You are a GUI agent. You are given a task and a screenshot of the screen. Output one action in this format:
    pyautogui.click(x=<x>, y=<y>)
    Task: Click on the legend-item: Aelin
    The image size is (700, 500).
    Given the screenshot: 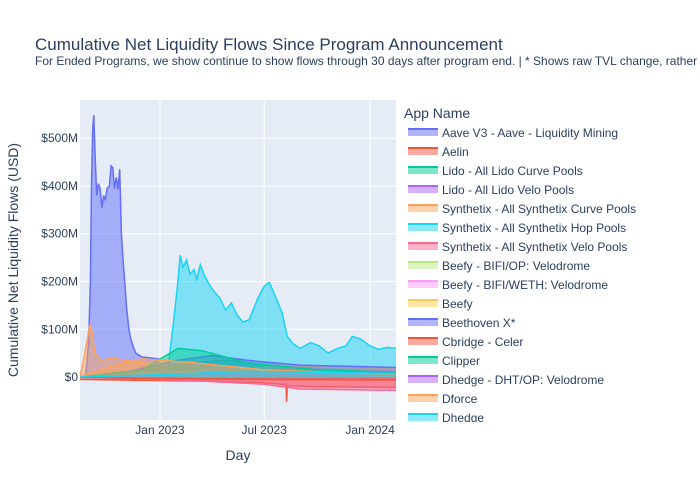 What is the action you would take?
    pyautogui.click(x=438, y=152)
    